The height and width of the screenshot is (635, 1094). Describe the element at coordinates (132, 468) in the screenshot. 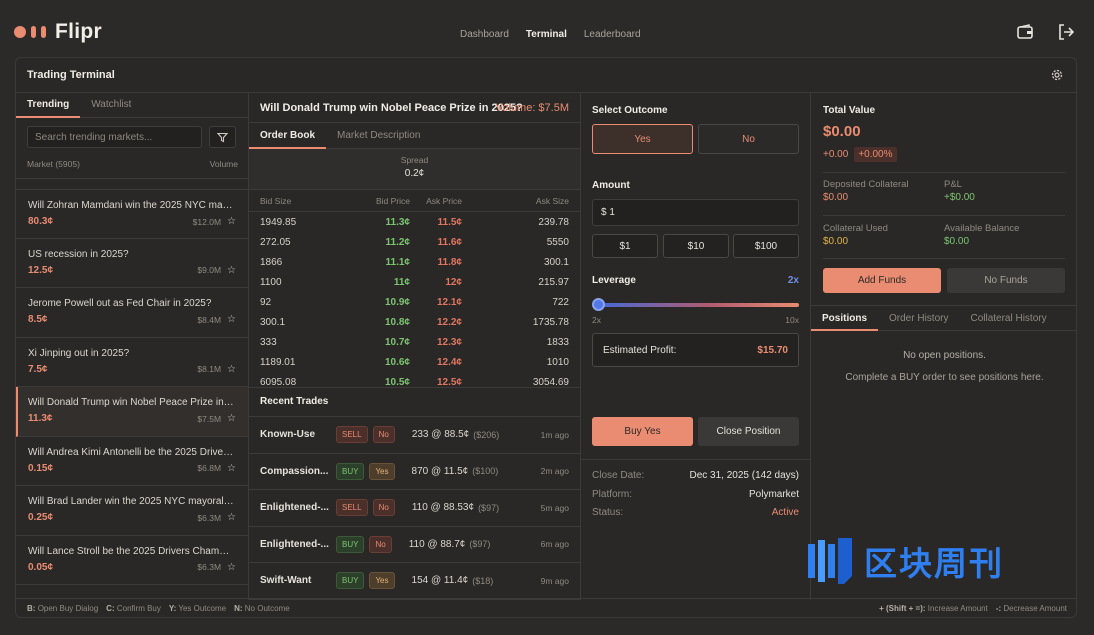

I see `market-meta: 0.15¢ $6.8M ☆` at that location.